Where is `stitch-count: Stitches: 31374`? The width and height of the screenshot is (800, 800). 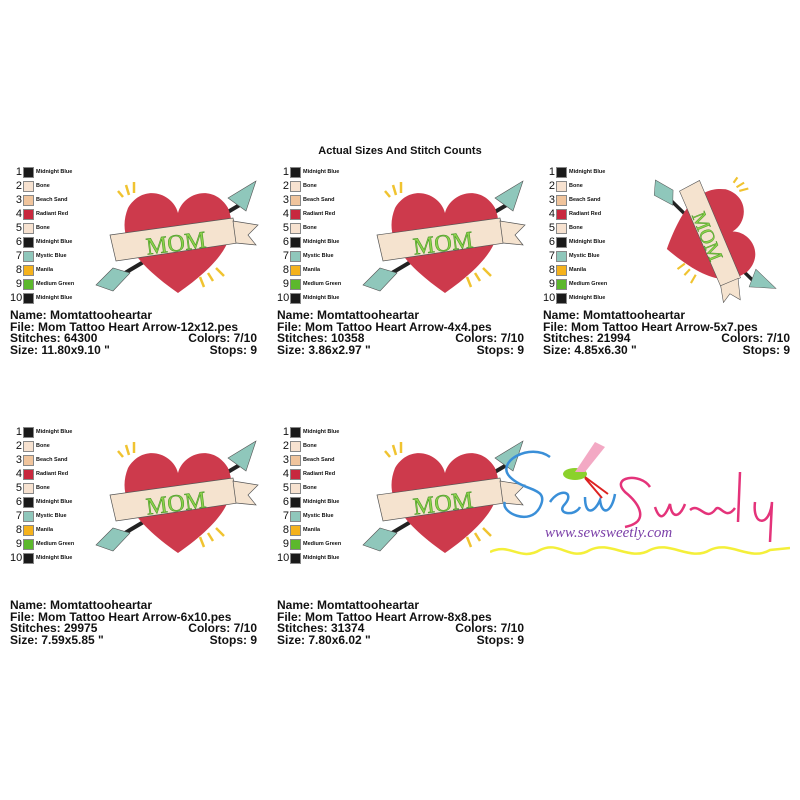 stitch-count: Stitches: 31374 is located at coordinates (321, 628).